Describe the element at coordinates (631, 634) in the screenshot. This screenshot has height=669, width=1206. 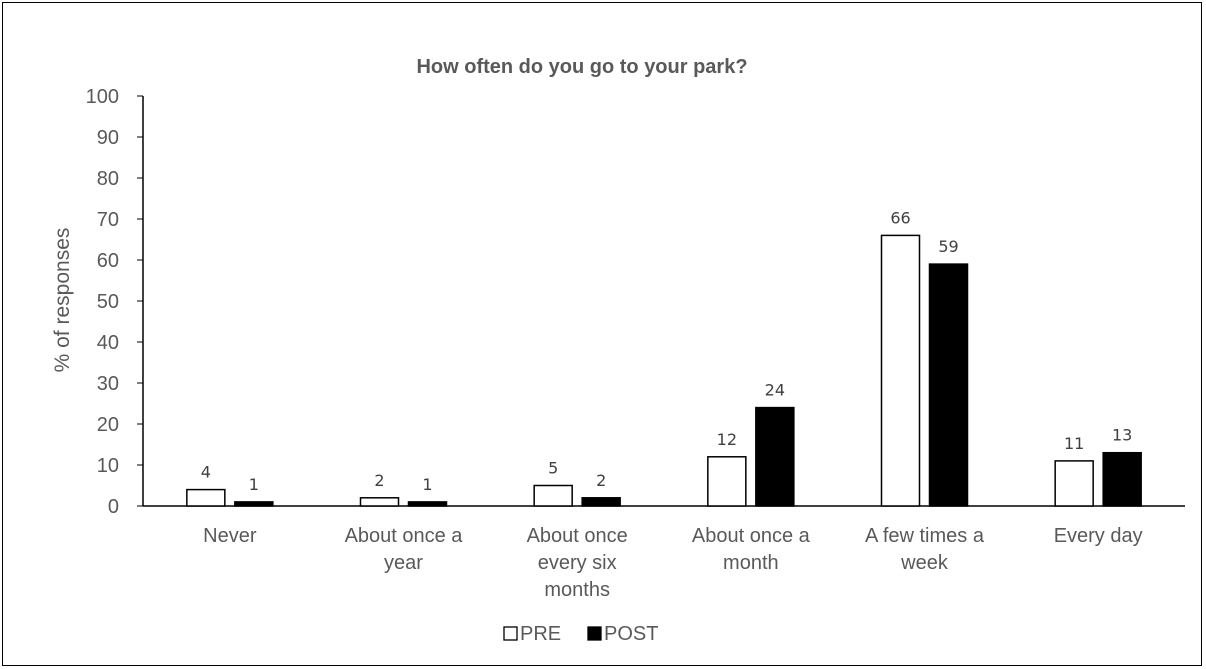
I see `legend-label-post: POST` at that location.